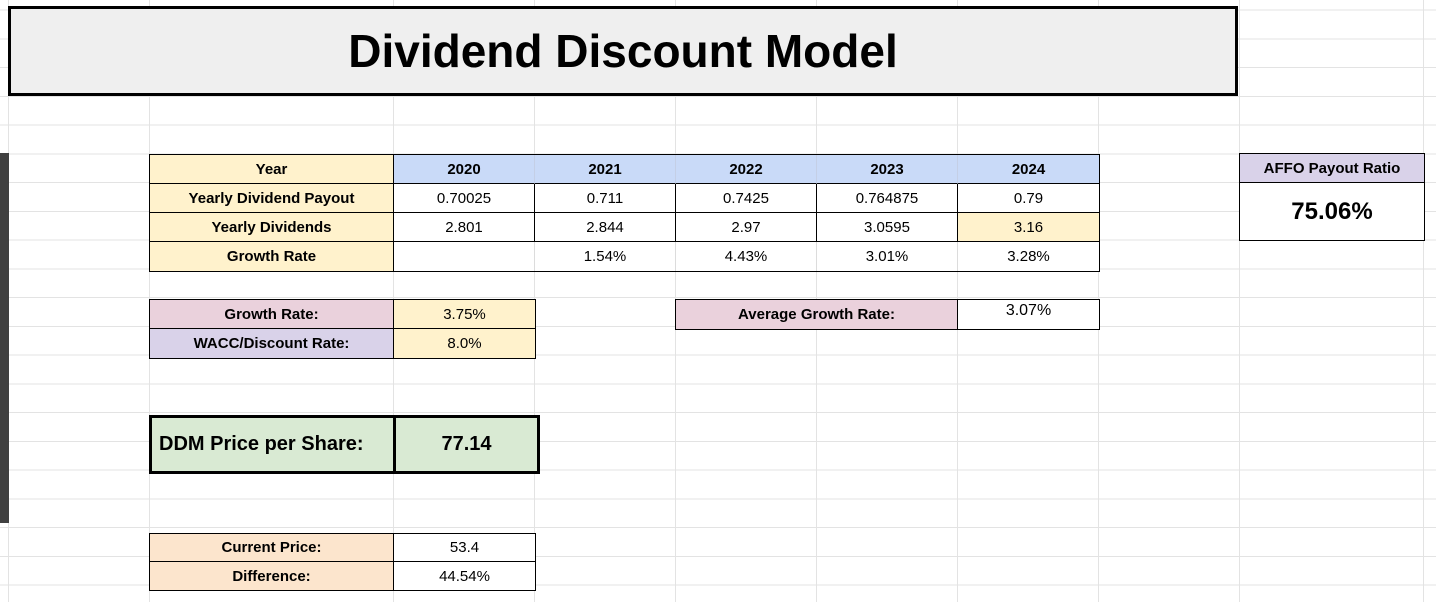 The height and width of the screenshot is (602, 1436). I want to click on growth-rate-assumption-label: Growth Rate:, so click(272, 314).